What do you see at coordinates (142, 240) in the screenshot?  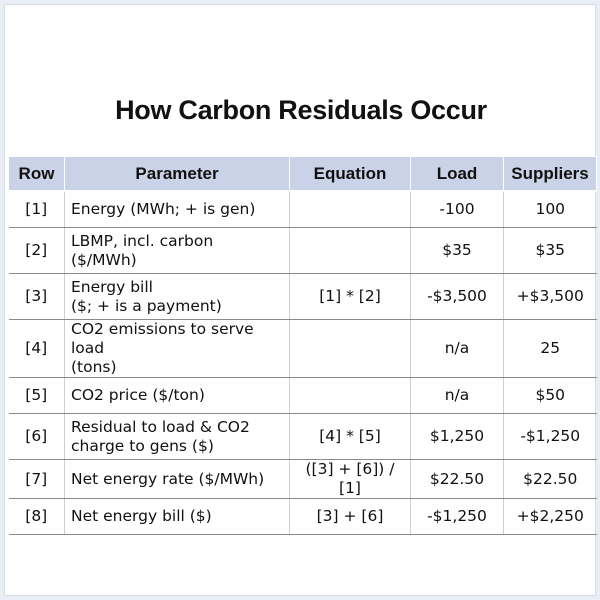 I see `parameter-line1: LBMP, incl. carbon` at bounding box center [142, 240].